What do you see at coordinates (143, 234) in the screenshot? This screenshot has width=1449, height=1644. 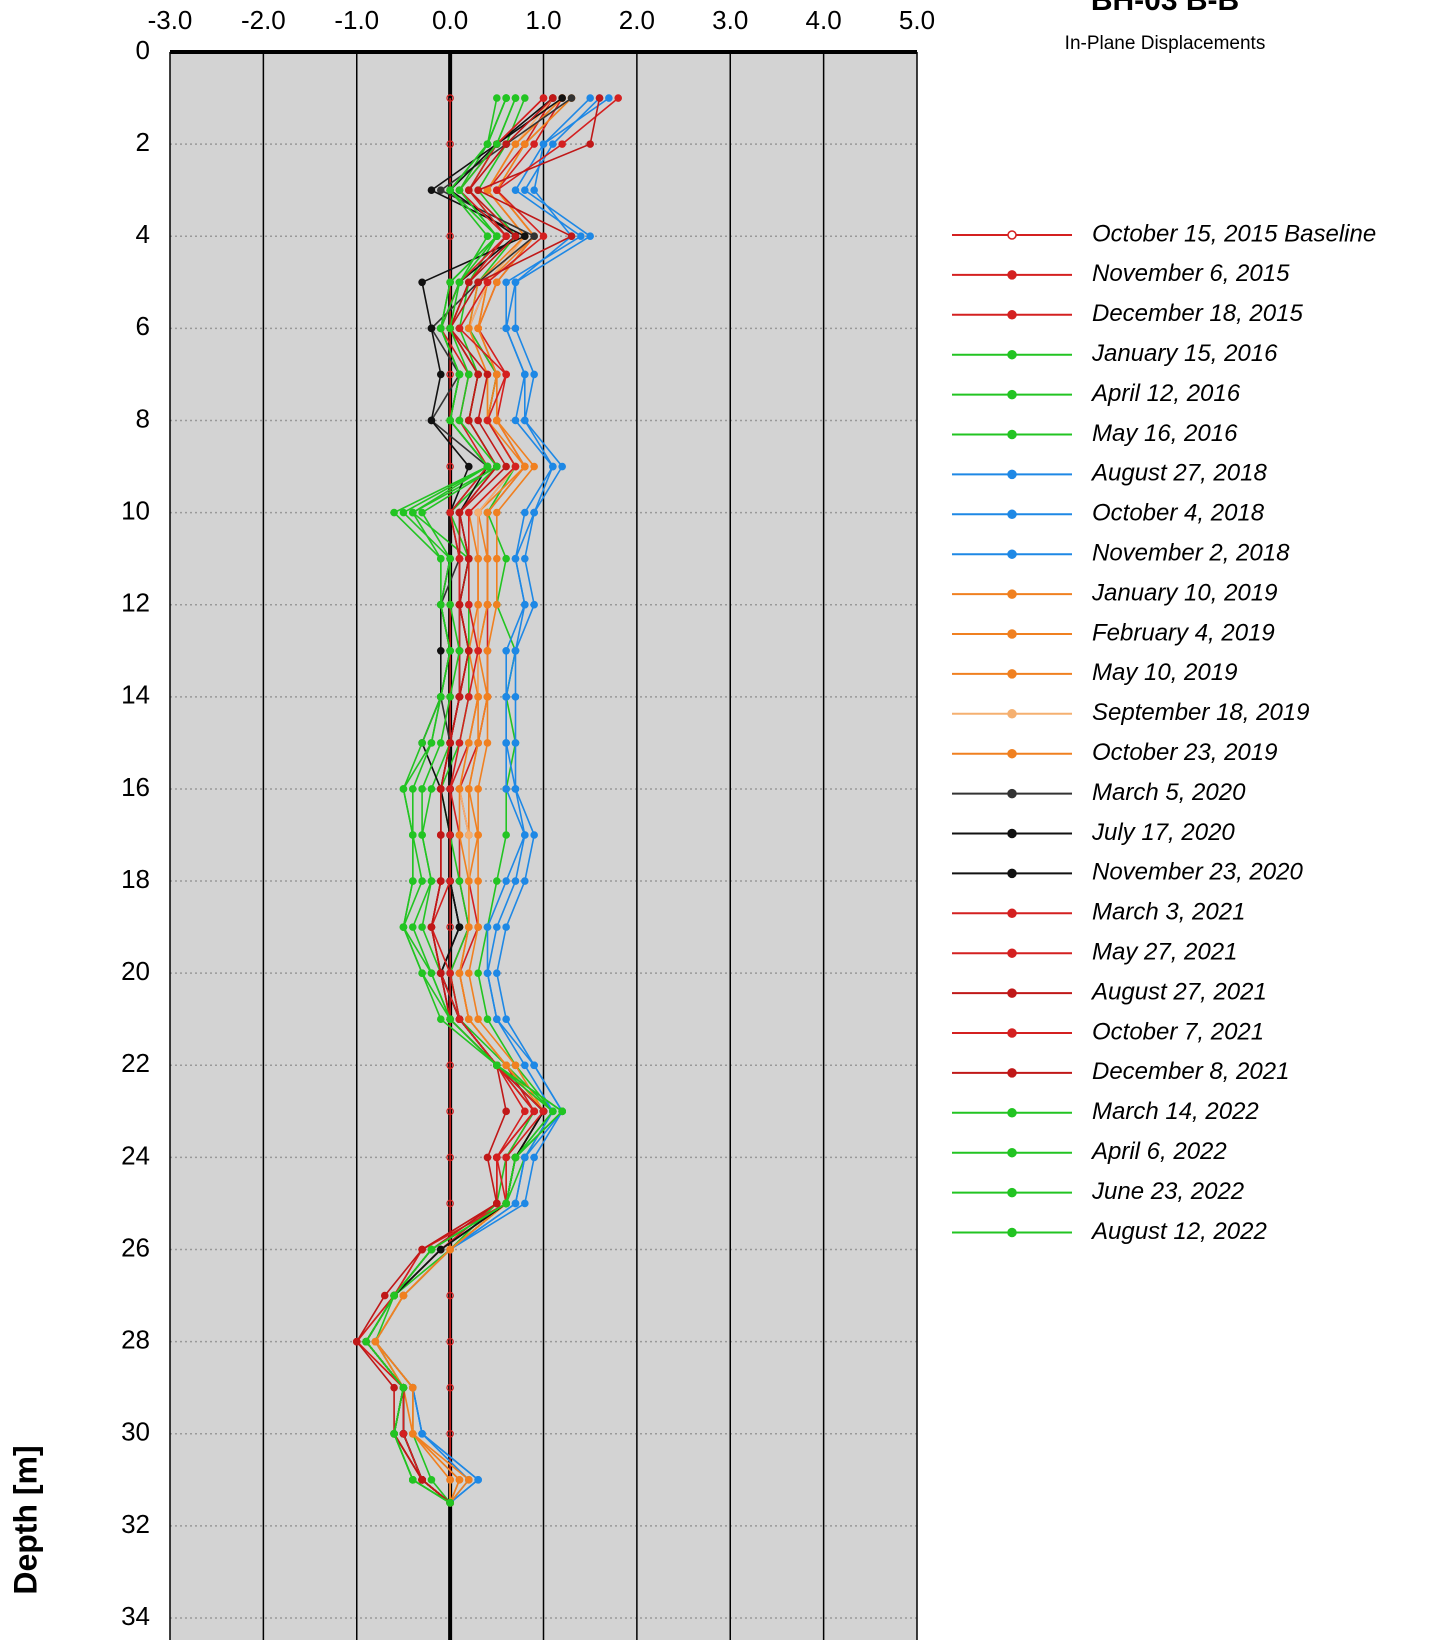 I see `y-tick-label: 4` at bounding box center [143, 234].